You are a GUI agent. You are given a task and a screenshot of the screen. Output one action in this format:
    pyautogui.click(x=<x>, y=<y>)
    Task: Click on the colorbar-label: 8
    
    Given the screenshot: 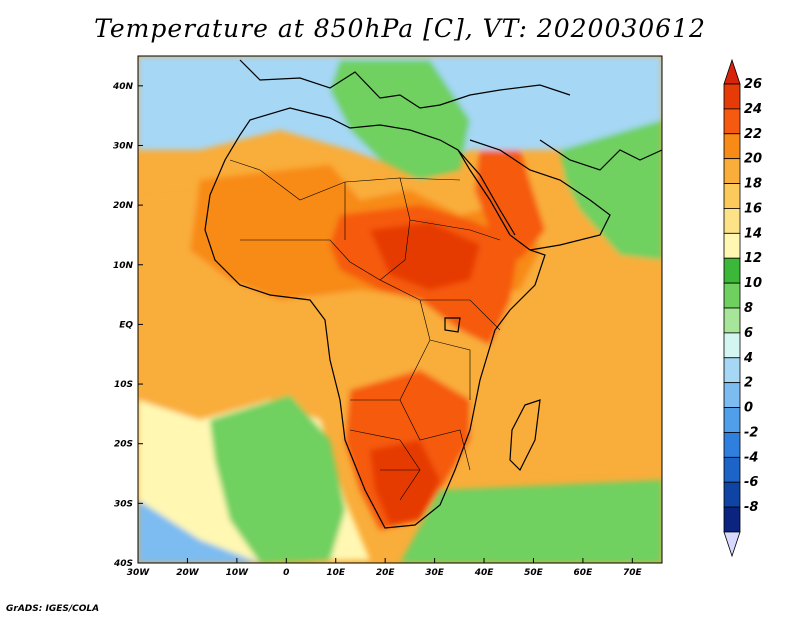 What is the action you would take?
    pyautogui.click(x=748, y=308)
    